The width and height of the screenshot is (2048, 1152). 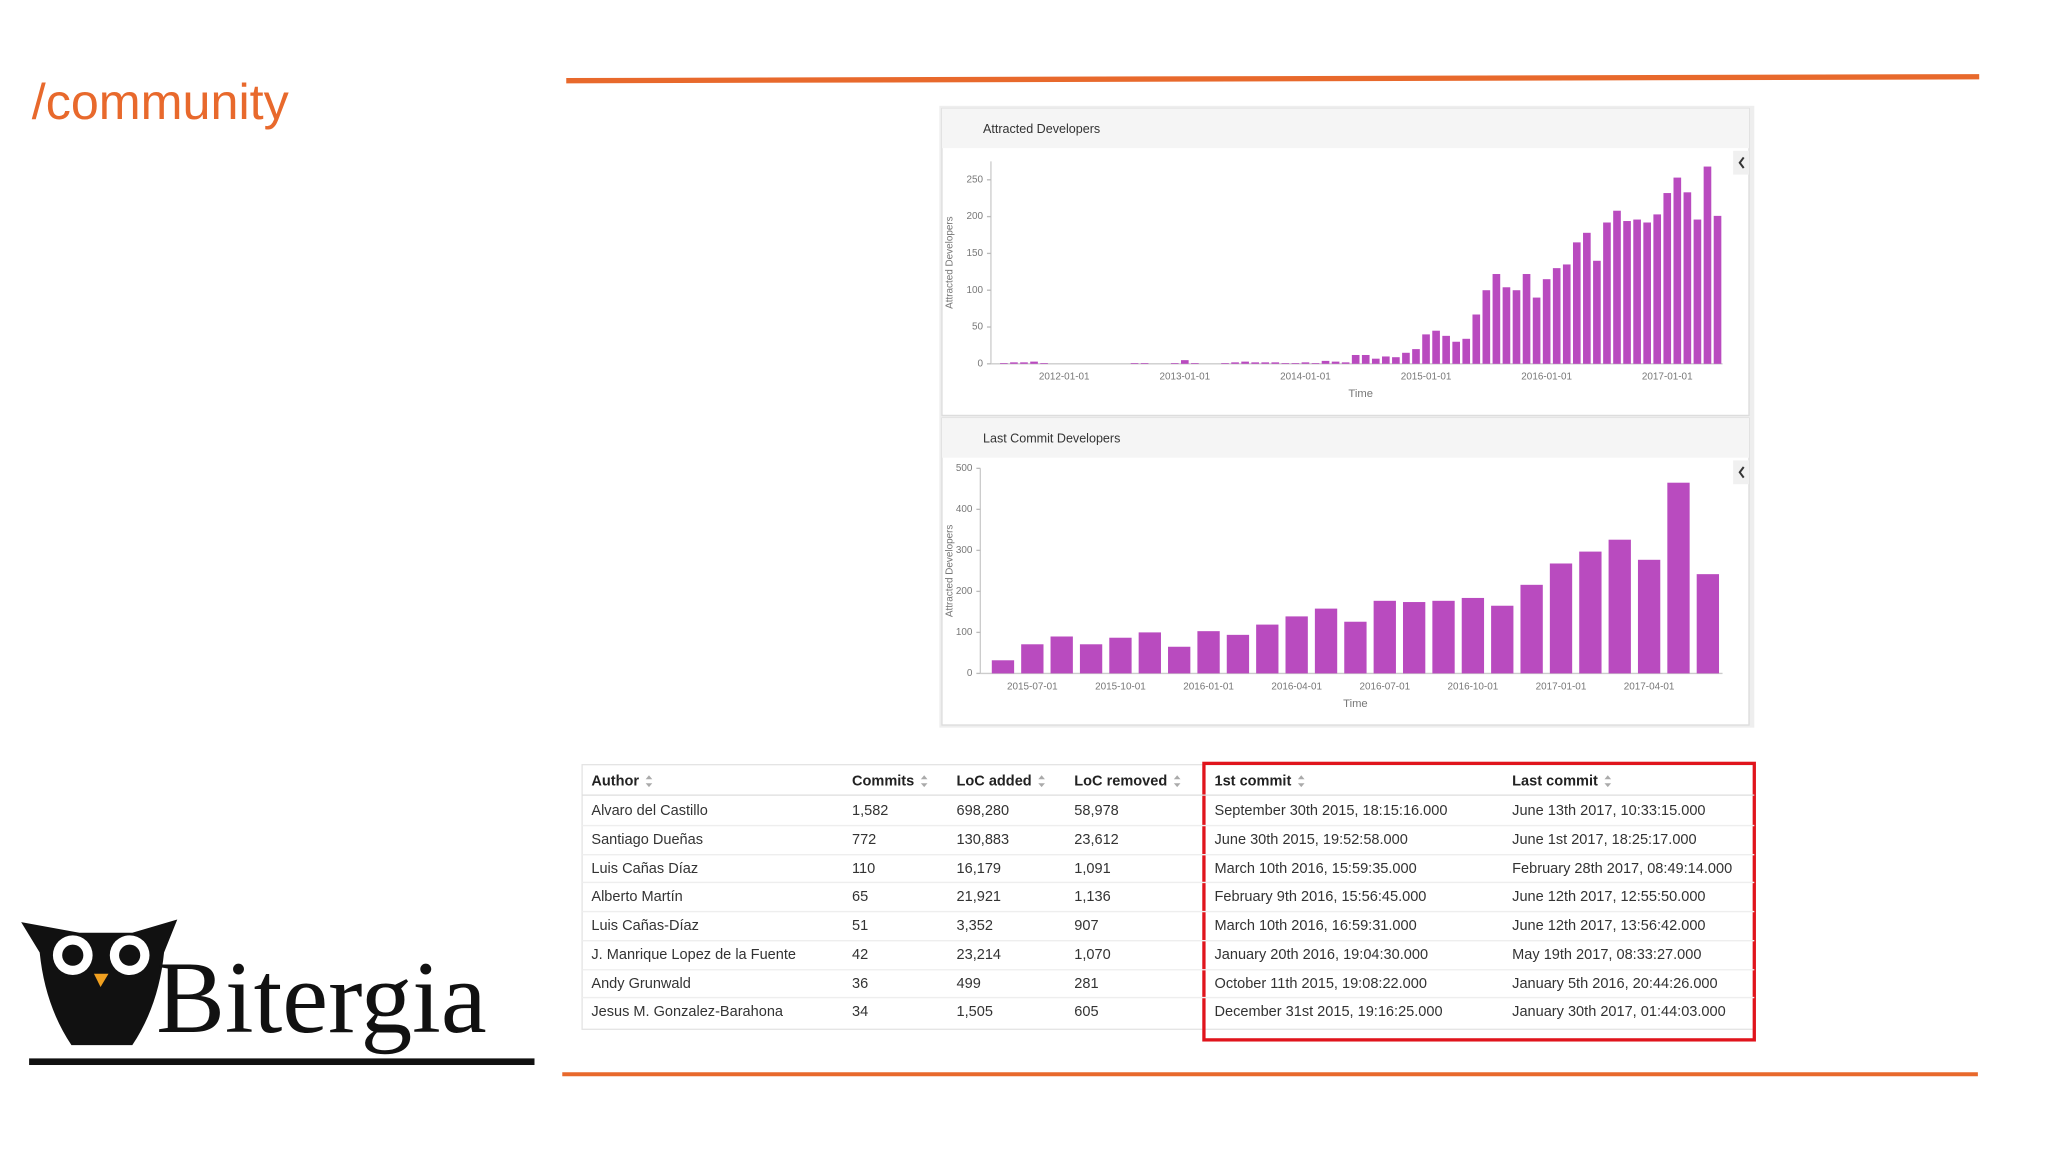 What do you see at coordinates (1208, 686) in the screenshot?
I see `x-tick-label: 2016-01-01` at bounding box center [1208, 686].